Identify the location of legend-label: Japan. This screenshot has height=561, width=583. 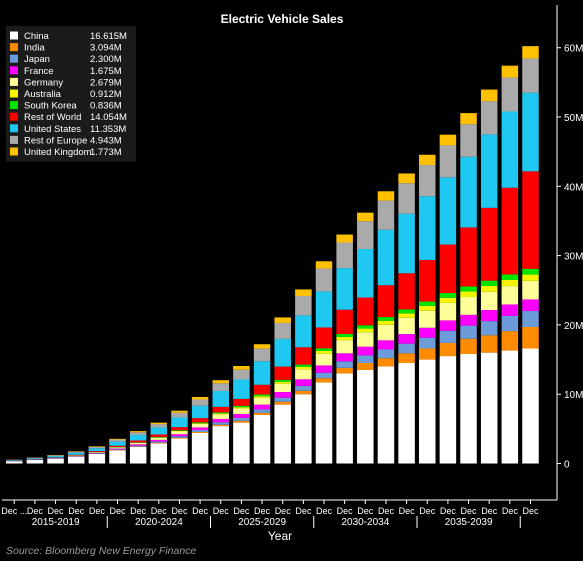
(37, 59).